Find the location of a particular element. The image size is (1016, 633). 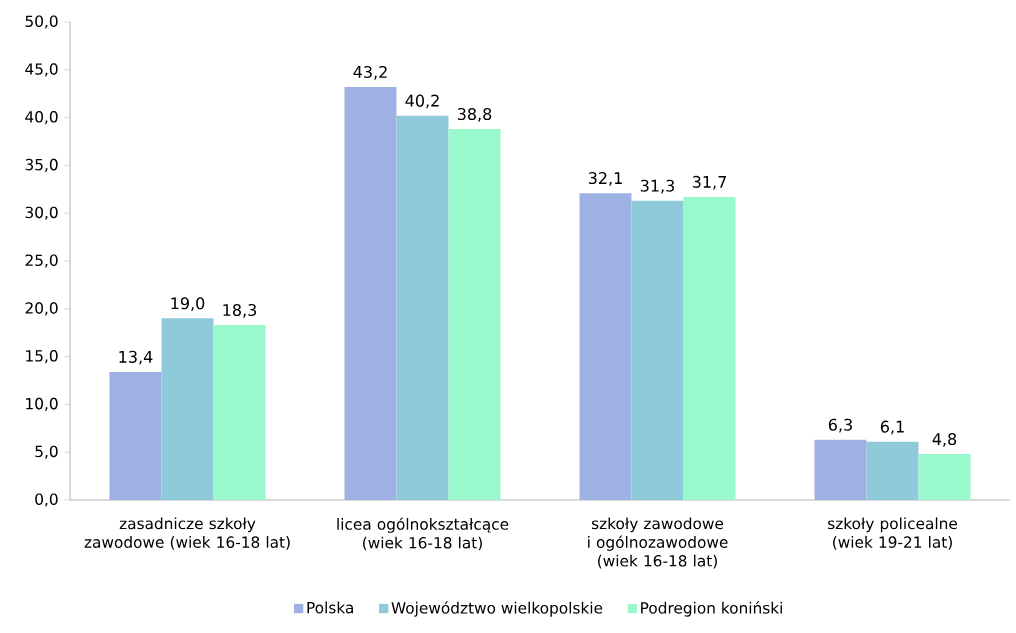

legend-label: Polska is located at coordinates (330, 607).